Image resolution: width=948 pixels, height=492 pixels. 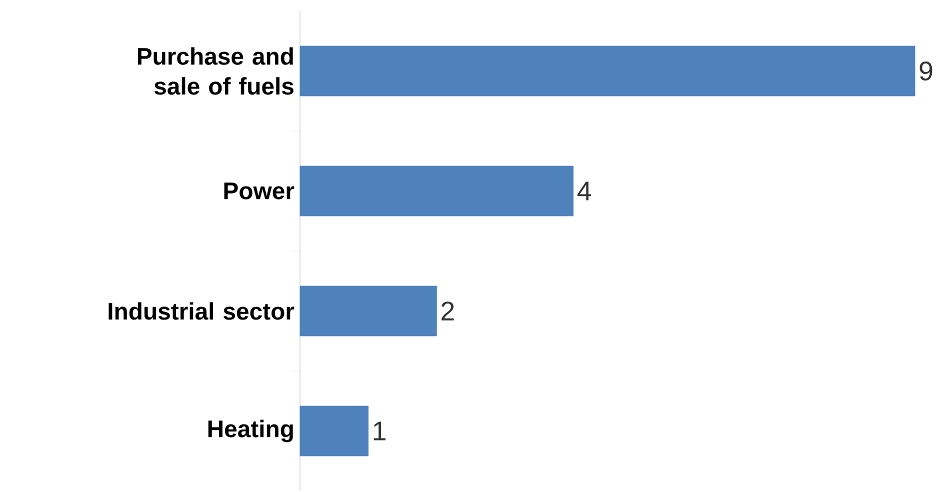 I want to click on data-label: 1, so click(x=380, y=431).